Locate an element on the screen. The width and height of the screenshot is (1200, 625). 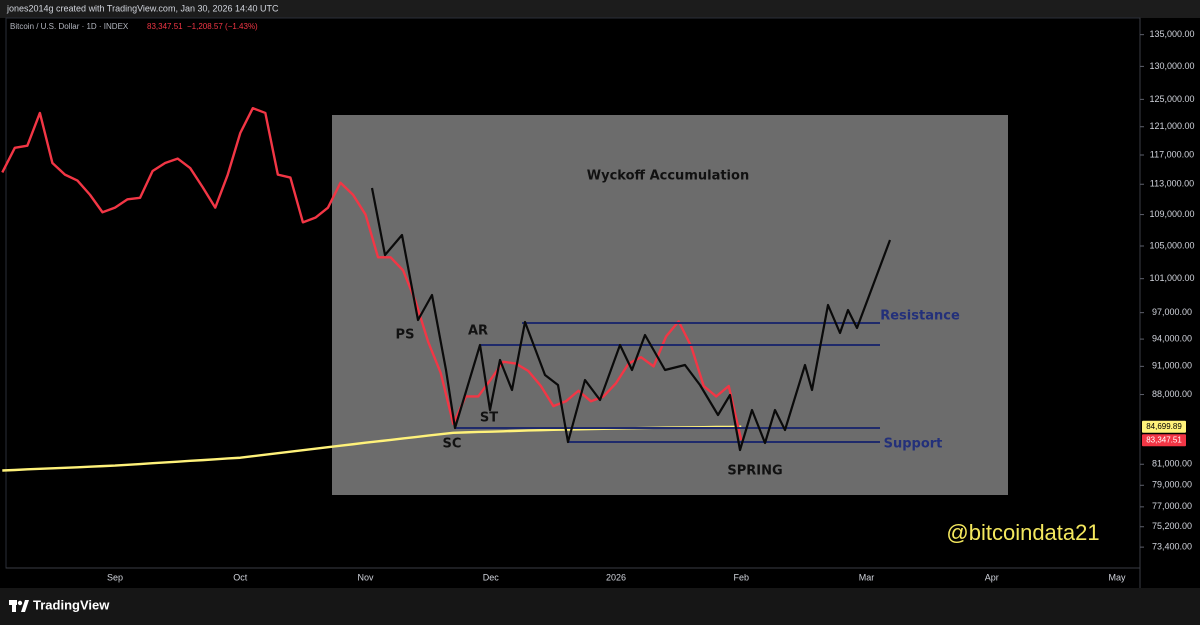
footer-logo is located at coordinates (19, 606).